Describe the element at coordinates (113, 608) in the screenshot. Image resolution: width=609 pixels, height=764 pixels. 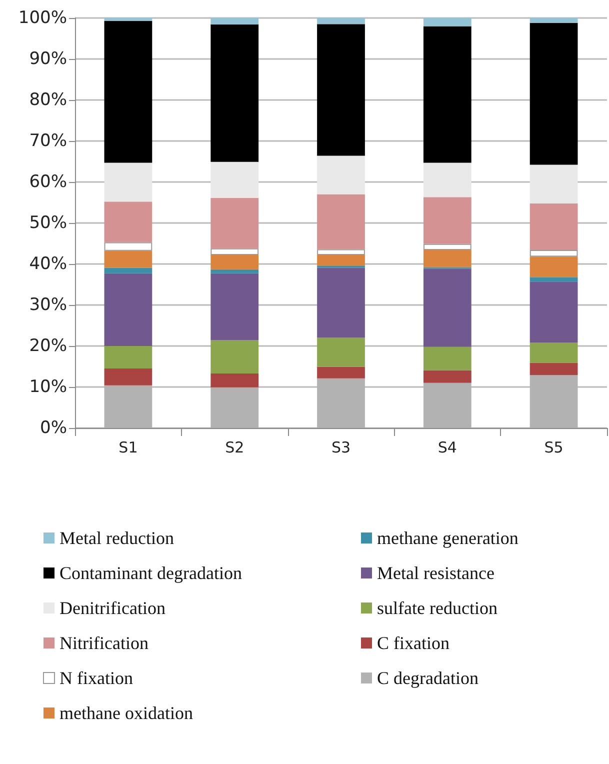
I see `legend-label: Denitrification` at that location.